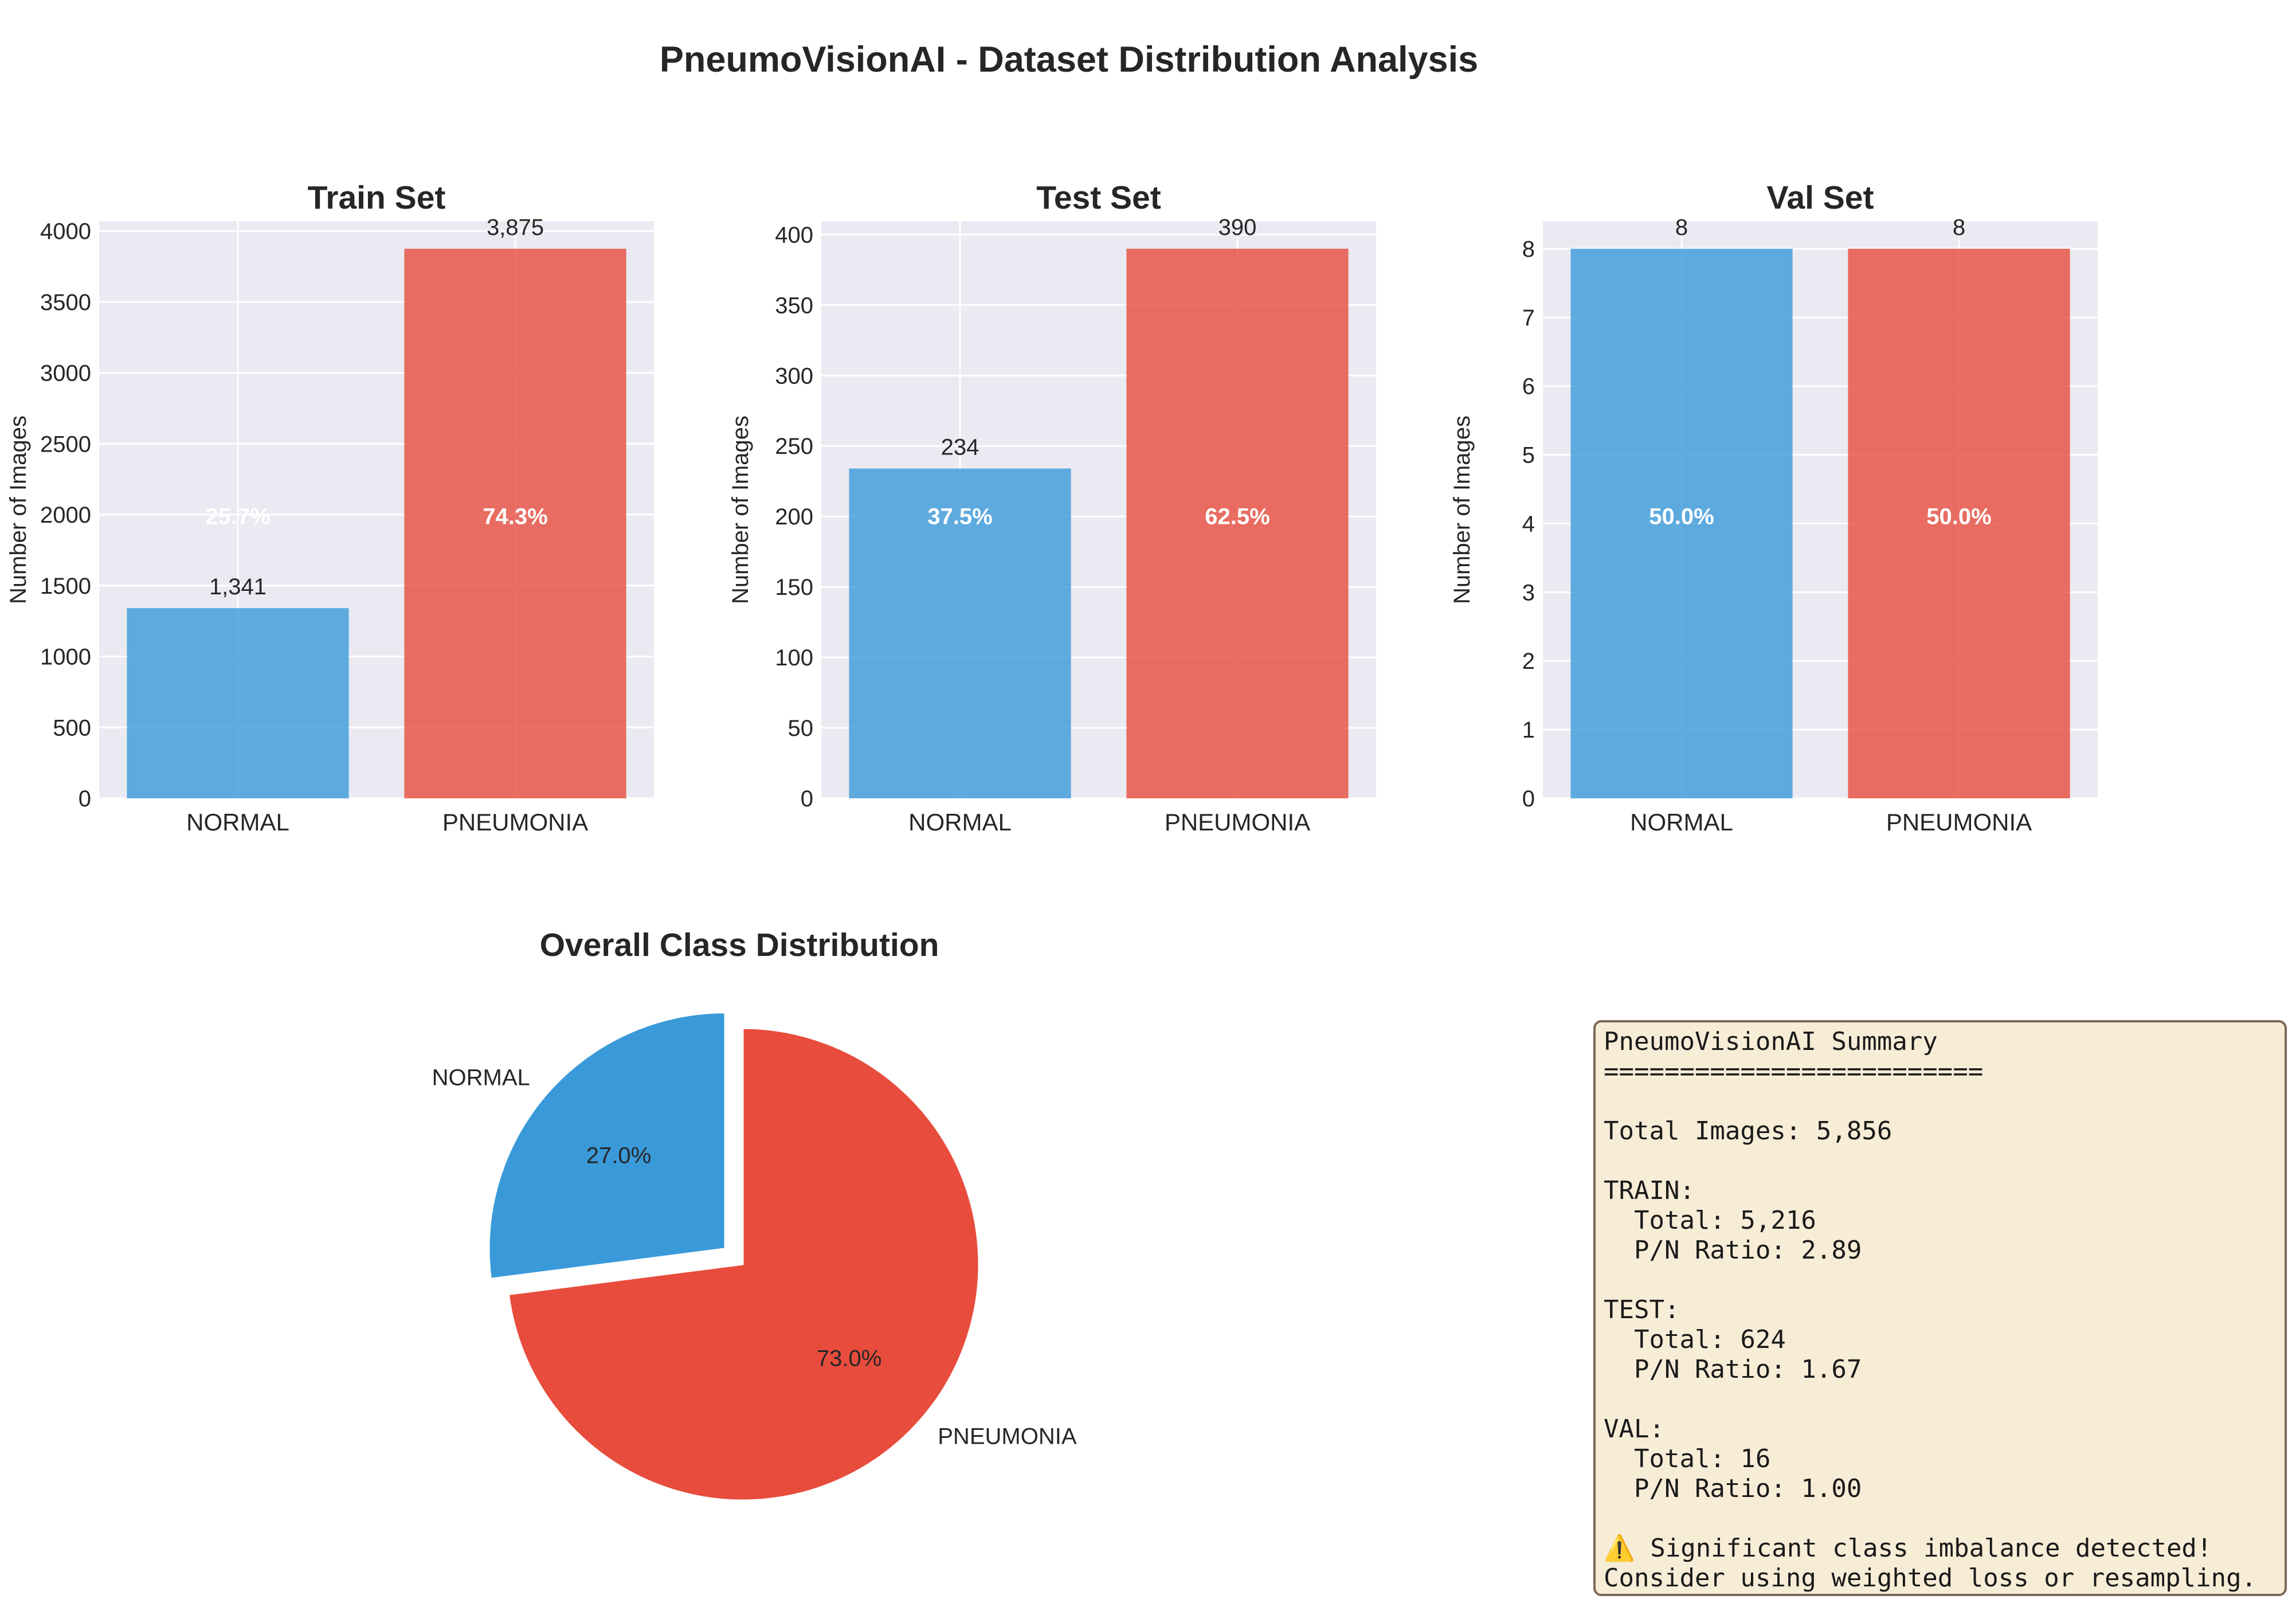 This screenshot has height=1607, width=2296. Describe the element at coordinates (65, 444) in the screenshot. I see `chart-1-ytick-label: 2500` at that location.